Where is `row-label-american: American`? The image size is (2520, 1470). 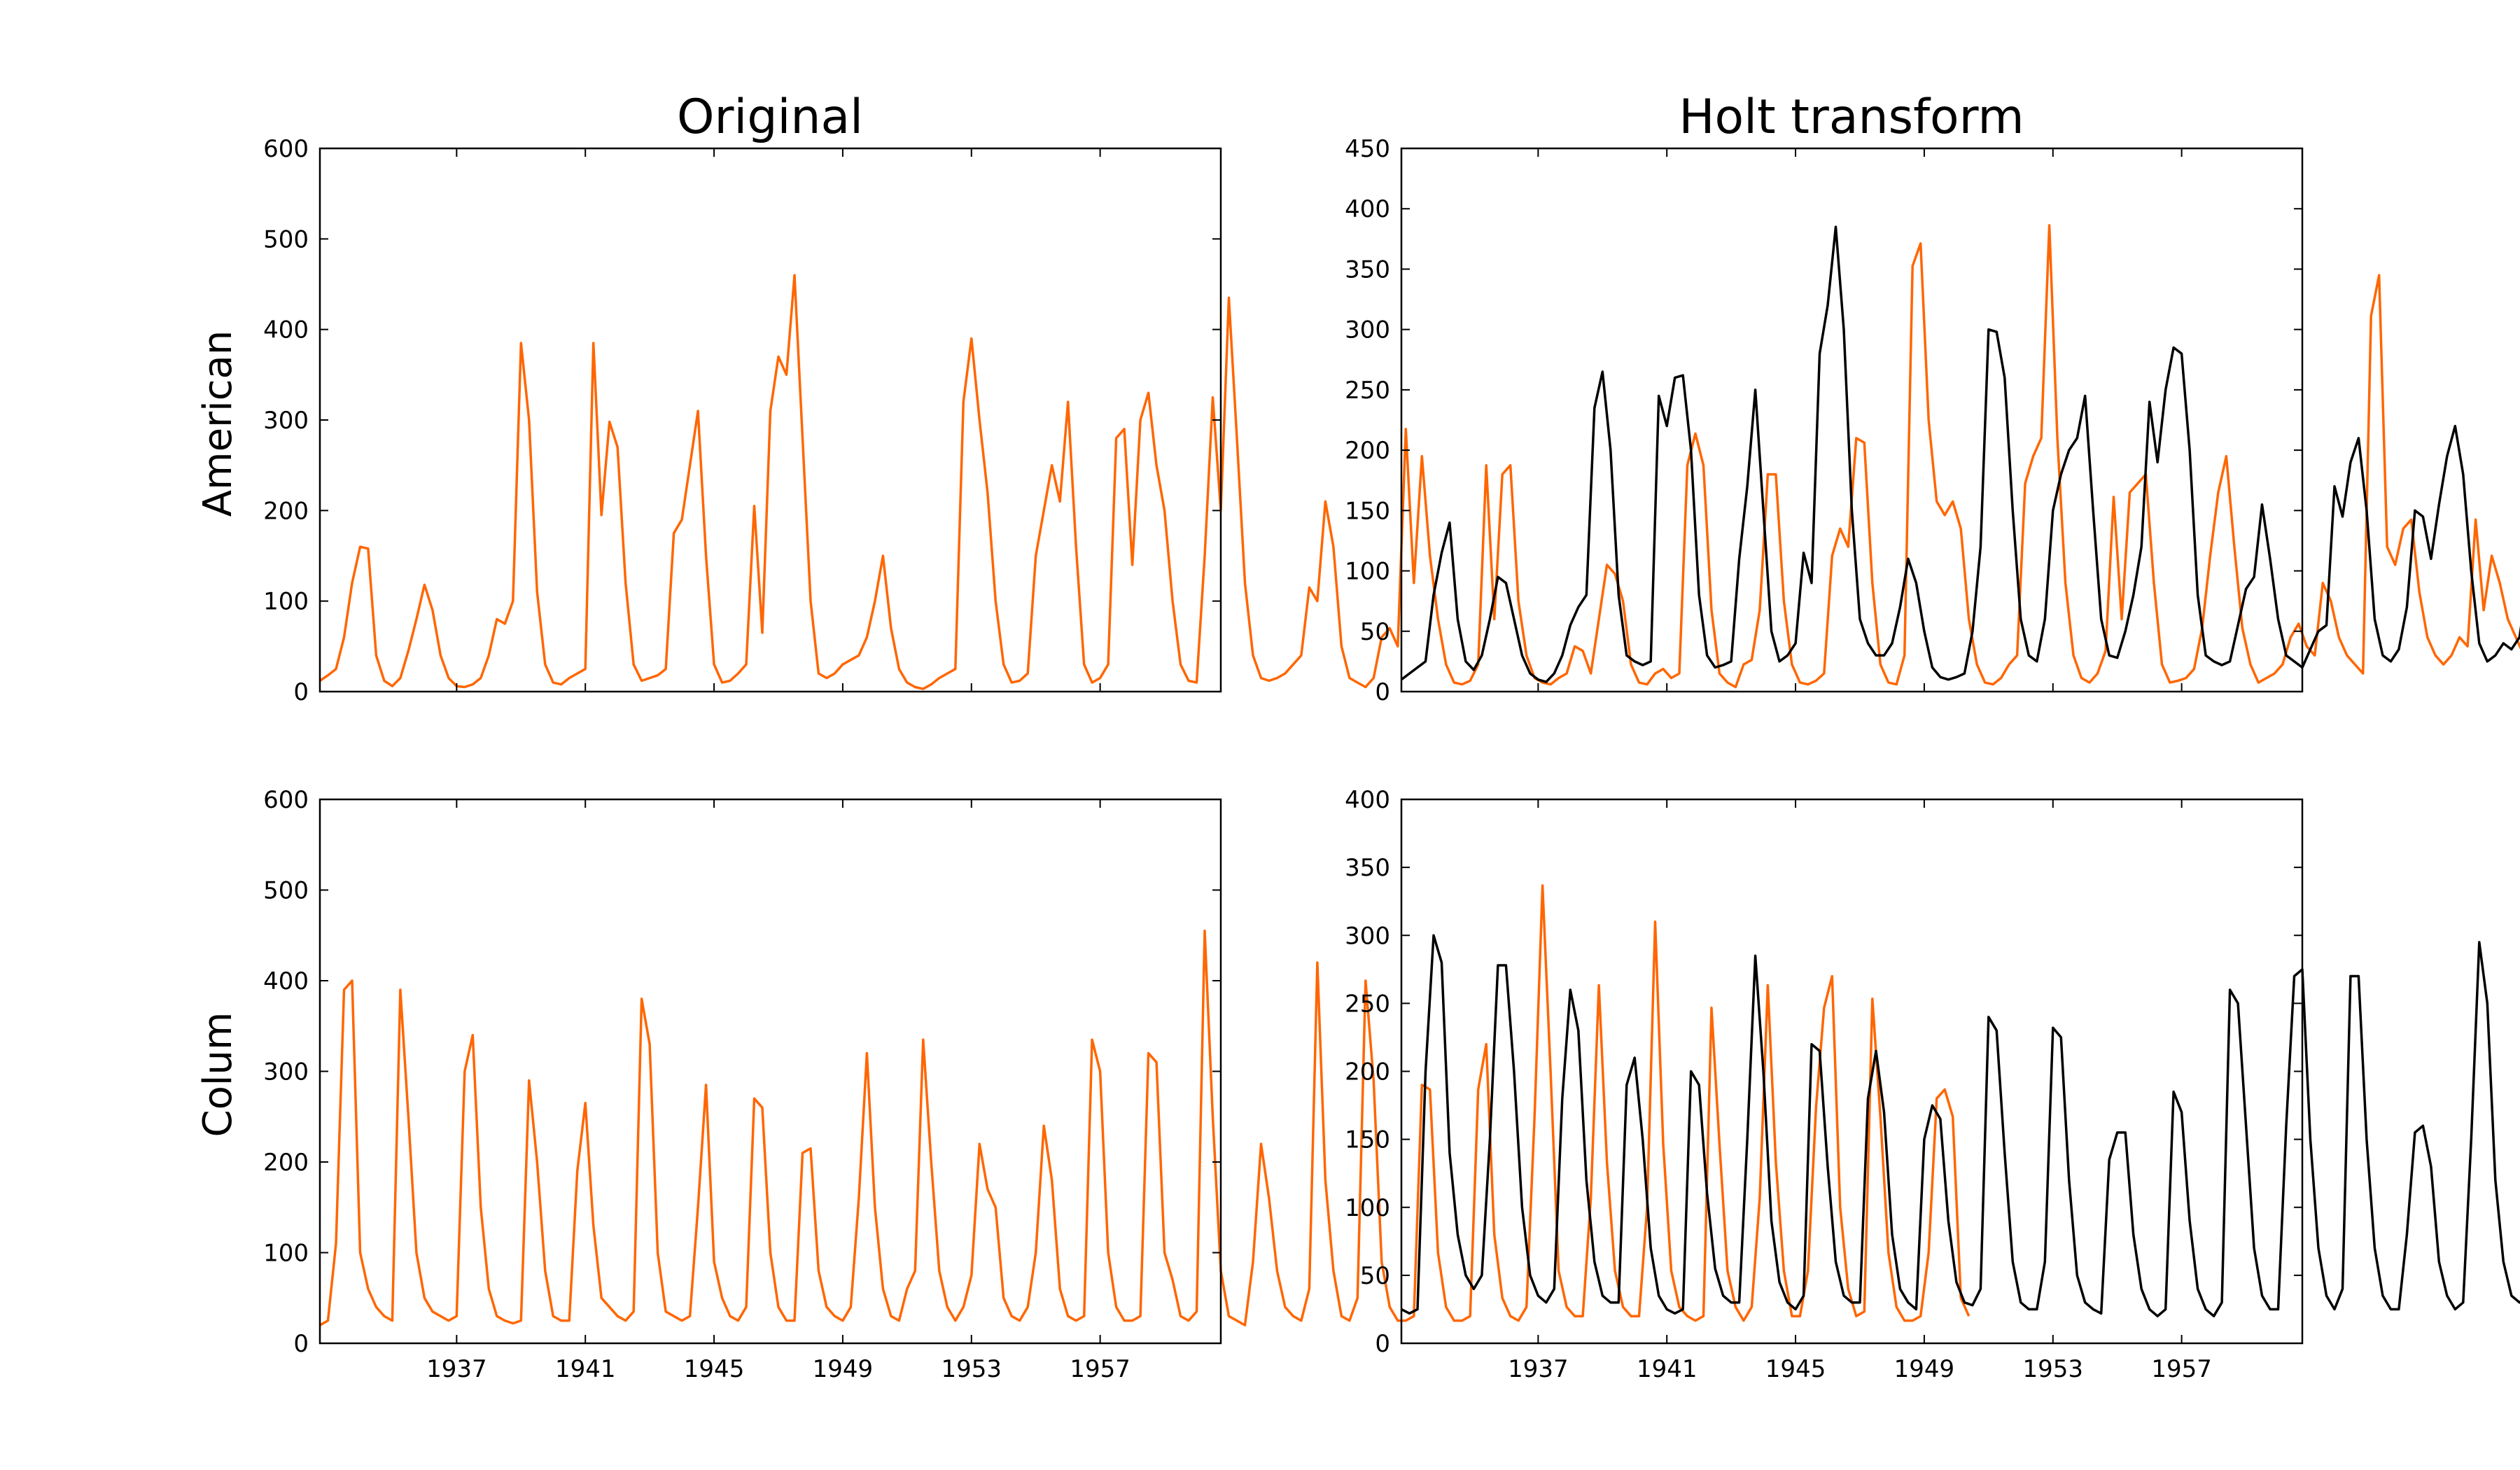 row-label-american: American is located at coordinates (218, 423).